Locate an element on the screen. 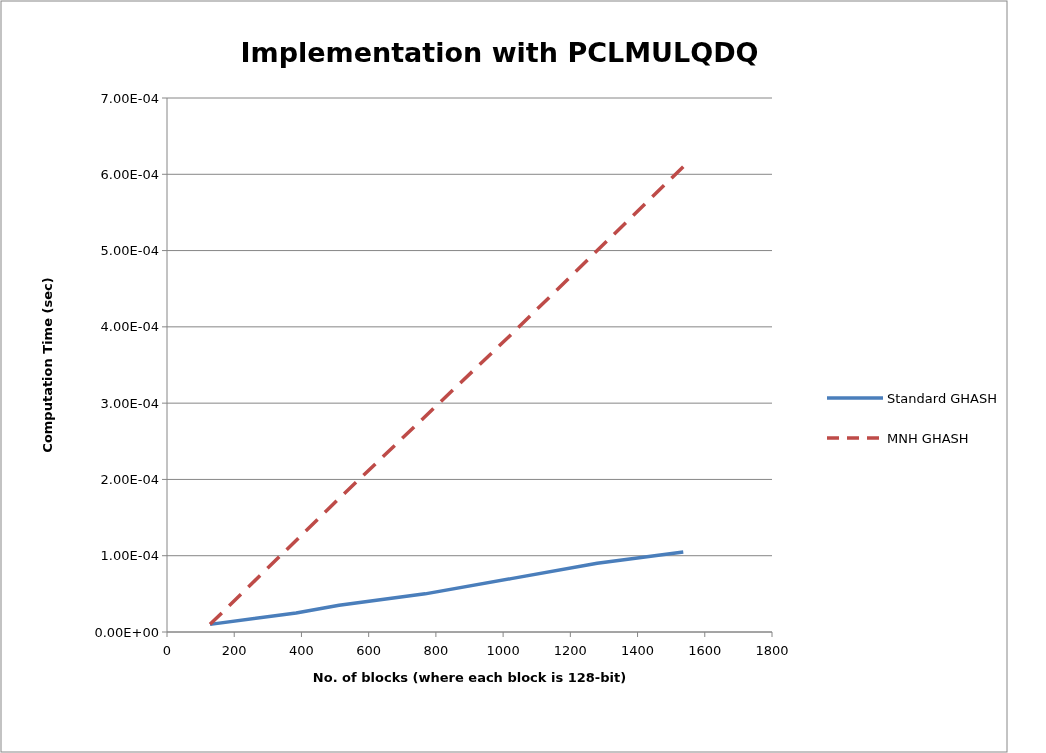 The height and width of the screenshot is (753, 1046). x-tick-label: 1400 is located at coordinates (638, 650).